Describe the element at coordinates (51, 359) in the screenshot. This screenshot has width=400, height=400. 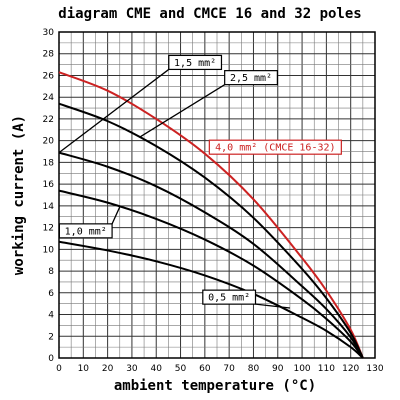
I see `y-tick-label: 0` at that location.